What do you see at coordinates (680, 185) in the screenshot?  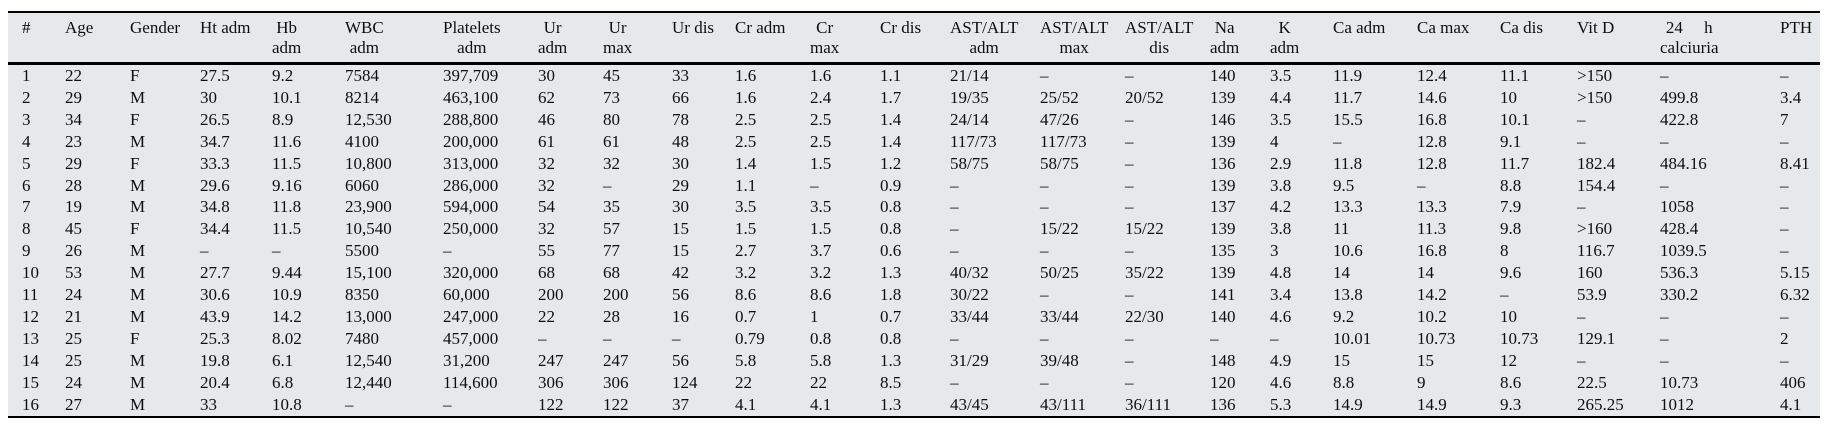 I see `cell-r6-c10: 29` at bounding box center [680, 185].